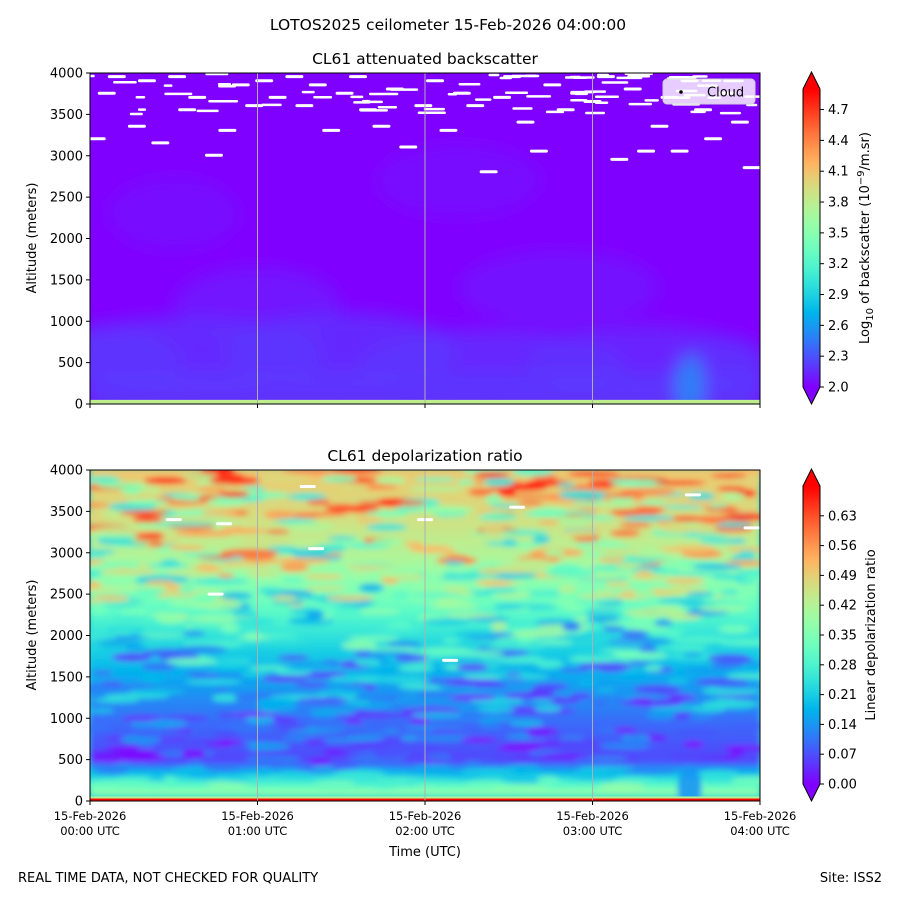  I want to click on backscatter-colorbar-label: Log10 of backscatter (10−9/m.sr), so click(866, 238).